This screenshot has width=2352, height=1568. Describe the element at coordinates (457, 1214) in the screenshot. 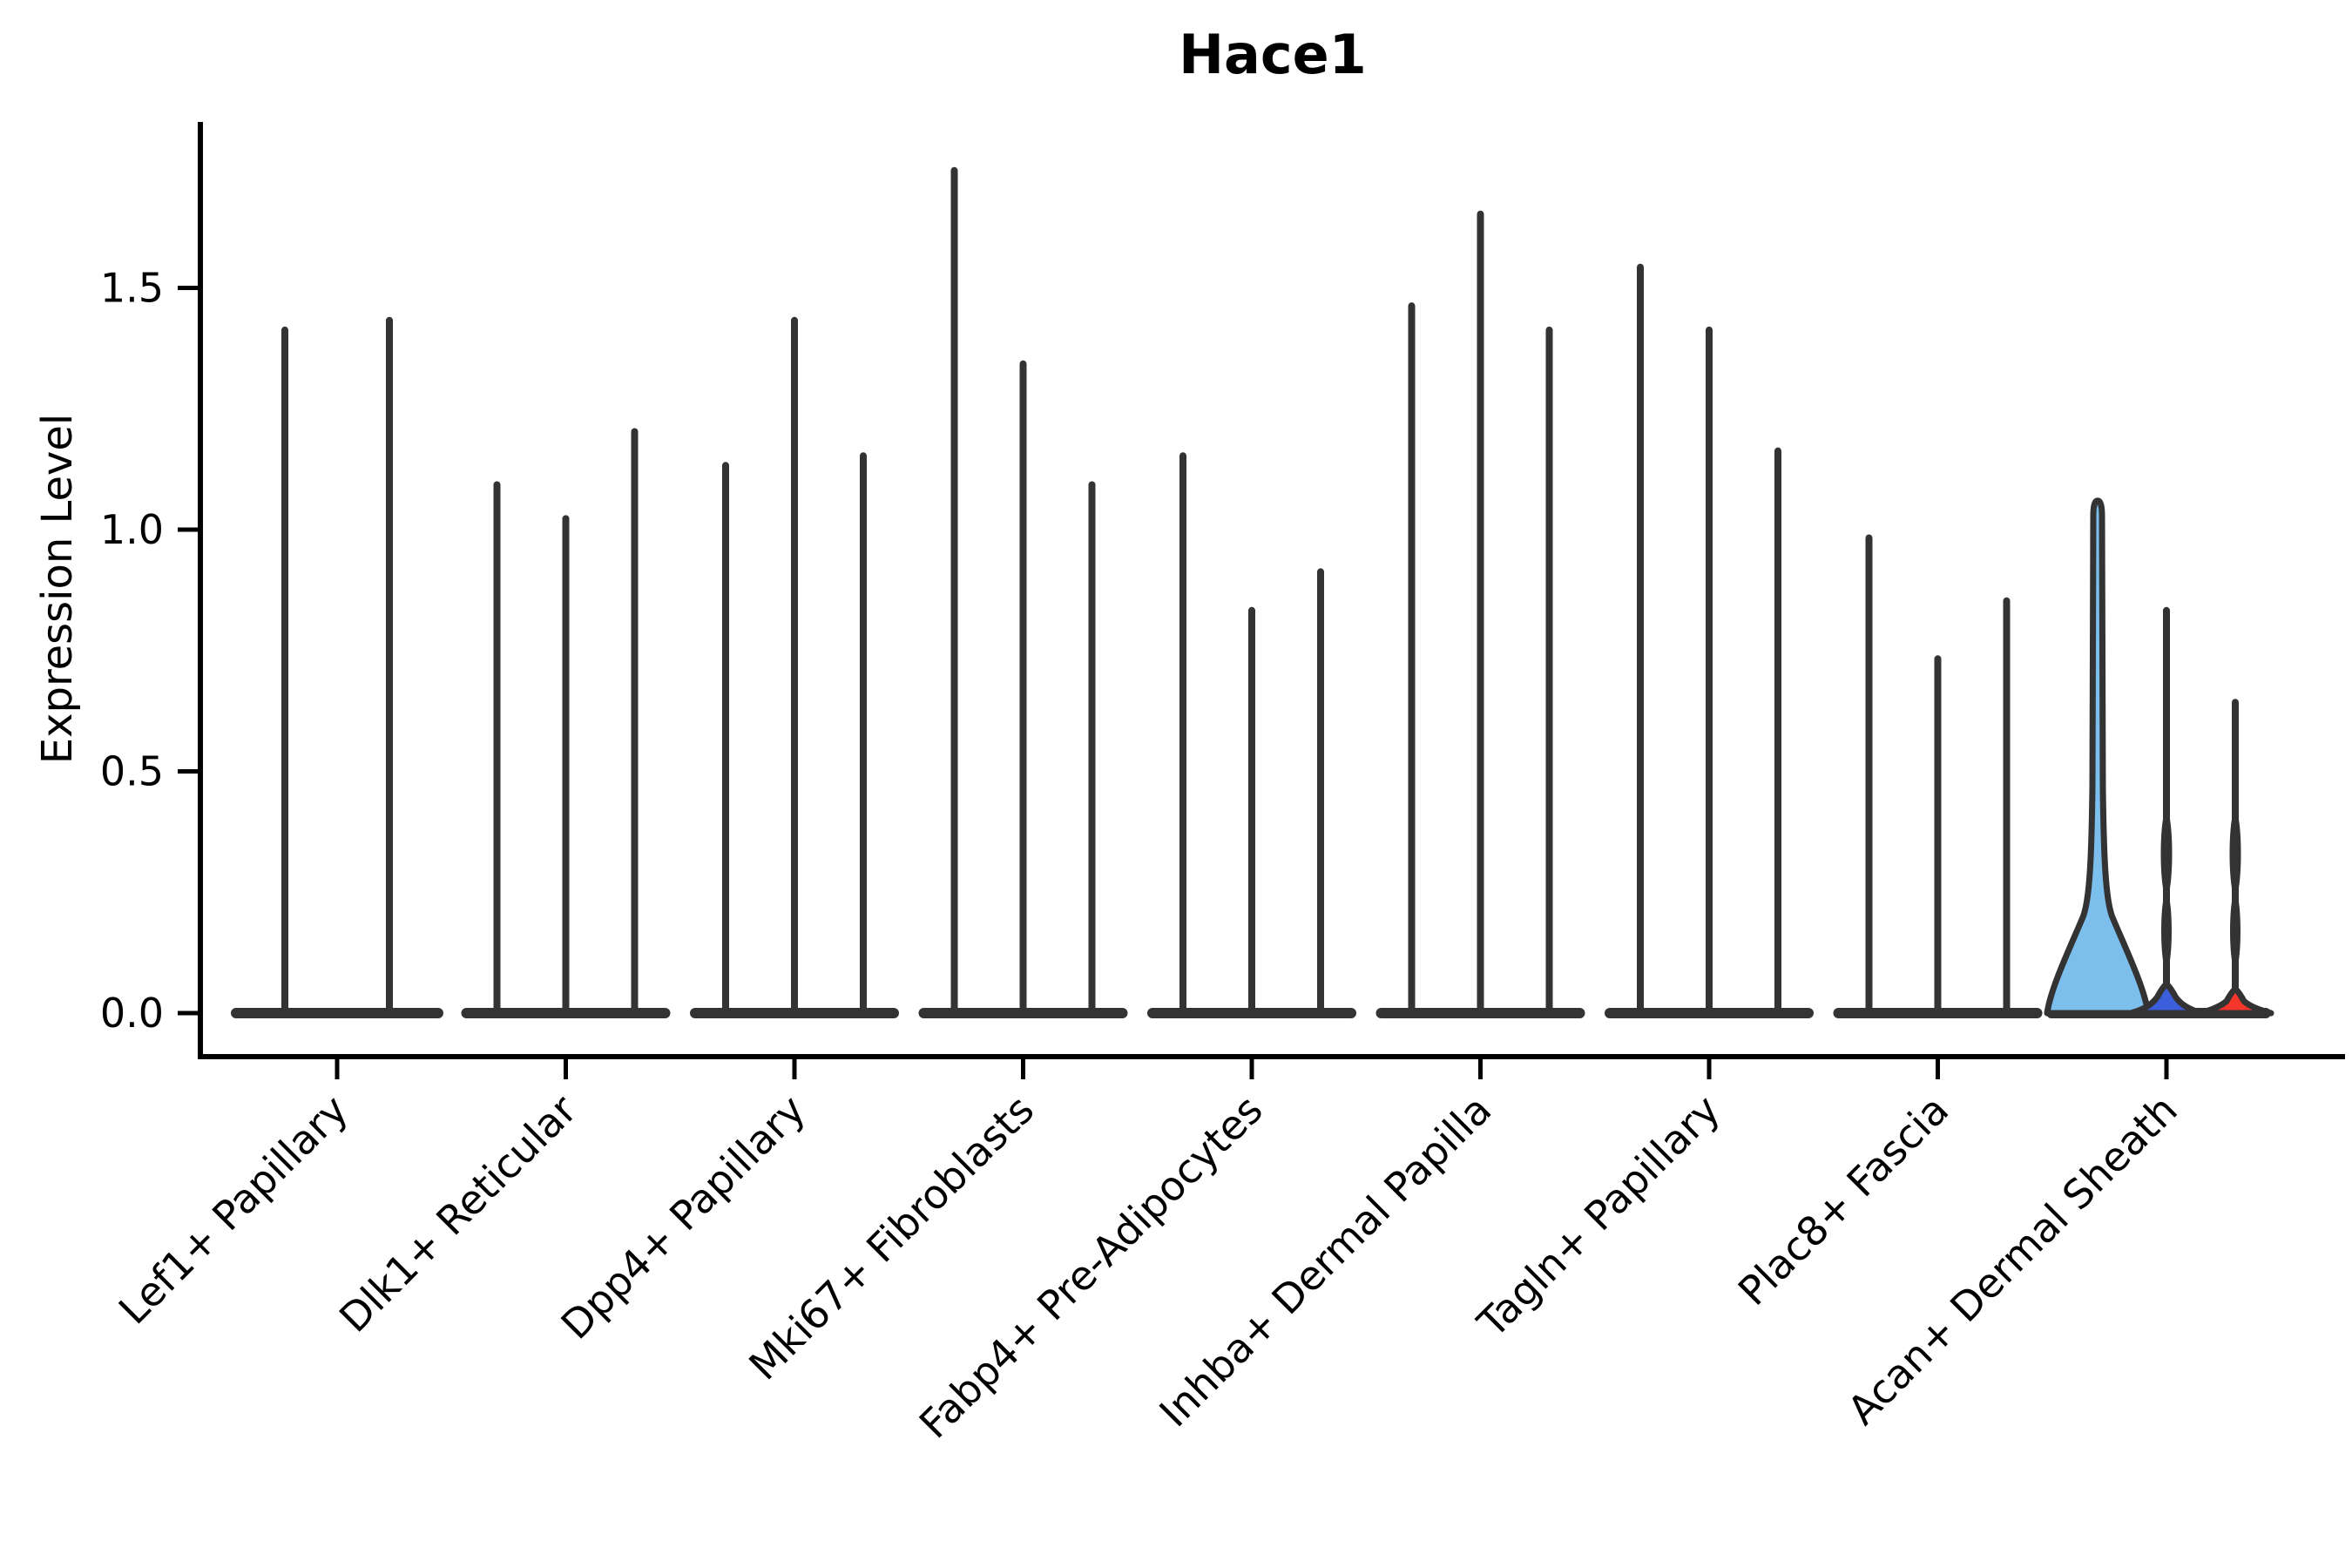

I see `x-tick-label: Dlk1+ Reticular` at that location.